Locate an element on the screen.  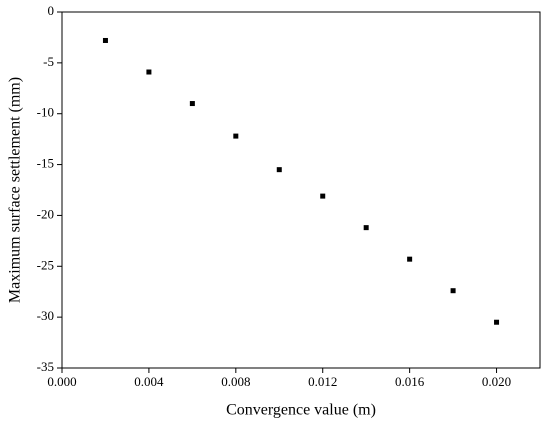
y-tick-label: -30 is located at coordinates (45, 315).